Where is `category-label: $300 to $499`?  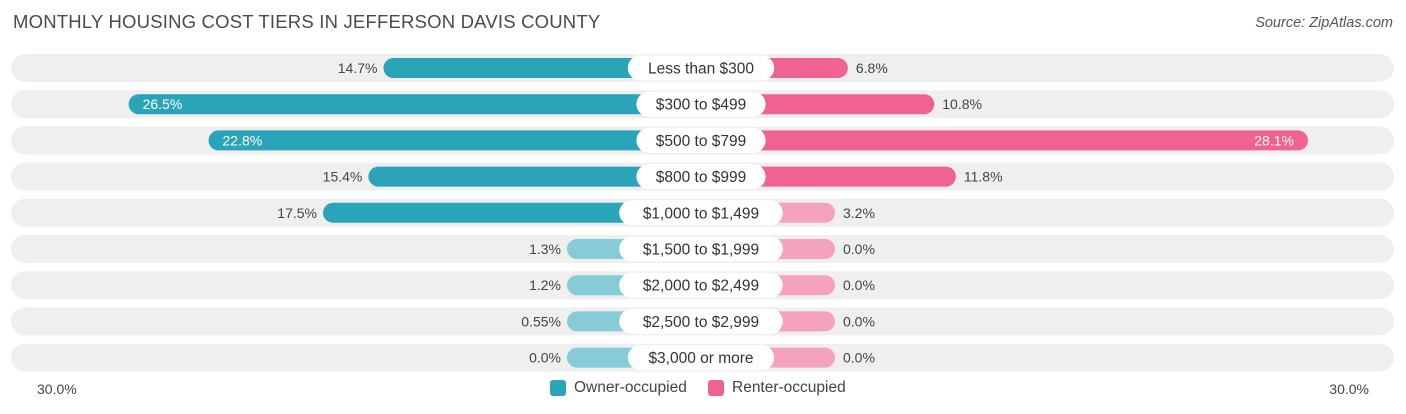 category-label: $300 to $499 is located at coordinates (701, 105).